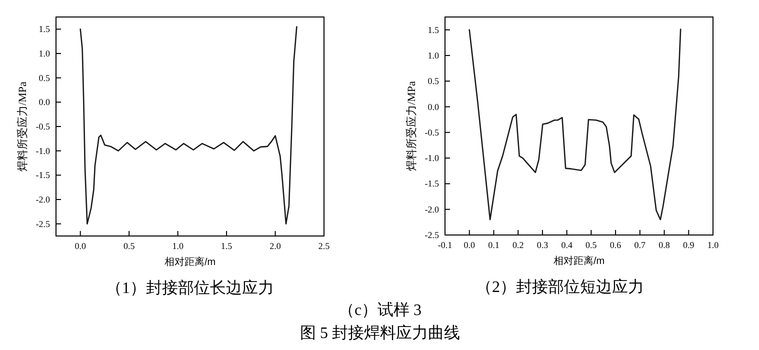 This screenshot has height=350, width=759. Describe the element at coordinates (494, 245) in the screenshot. I see `x-tick-label: 0.1` at that location.